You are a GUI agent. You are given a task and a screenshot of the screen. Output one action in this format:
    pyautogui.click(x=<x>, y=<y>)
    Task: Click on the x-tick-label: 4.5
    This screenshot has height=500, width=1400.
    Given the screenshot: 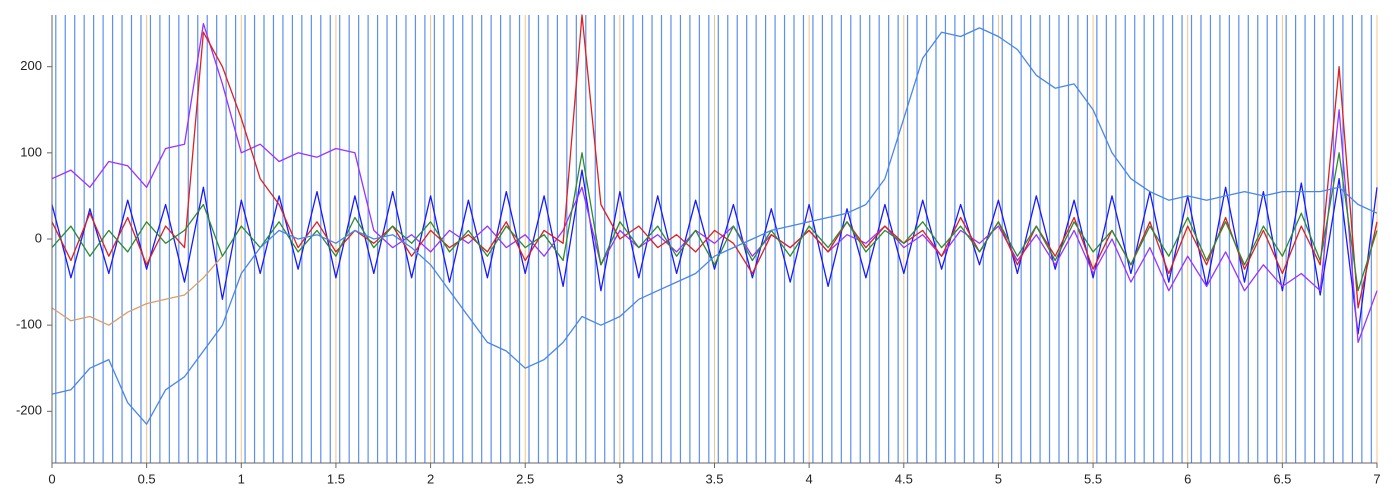 What is the action you would take?
    pyautogui.click(x=904, y=478)
    